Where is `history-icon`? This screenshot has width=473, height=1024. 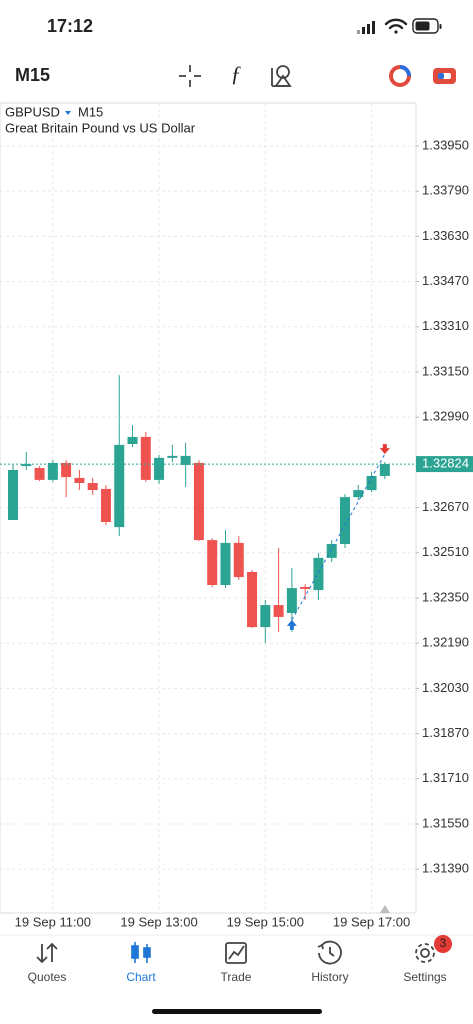 history-icon is located at coordinates (329, 952).